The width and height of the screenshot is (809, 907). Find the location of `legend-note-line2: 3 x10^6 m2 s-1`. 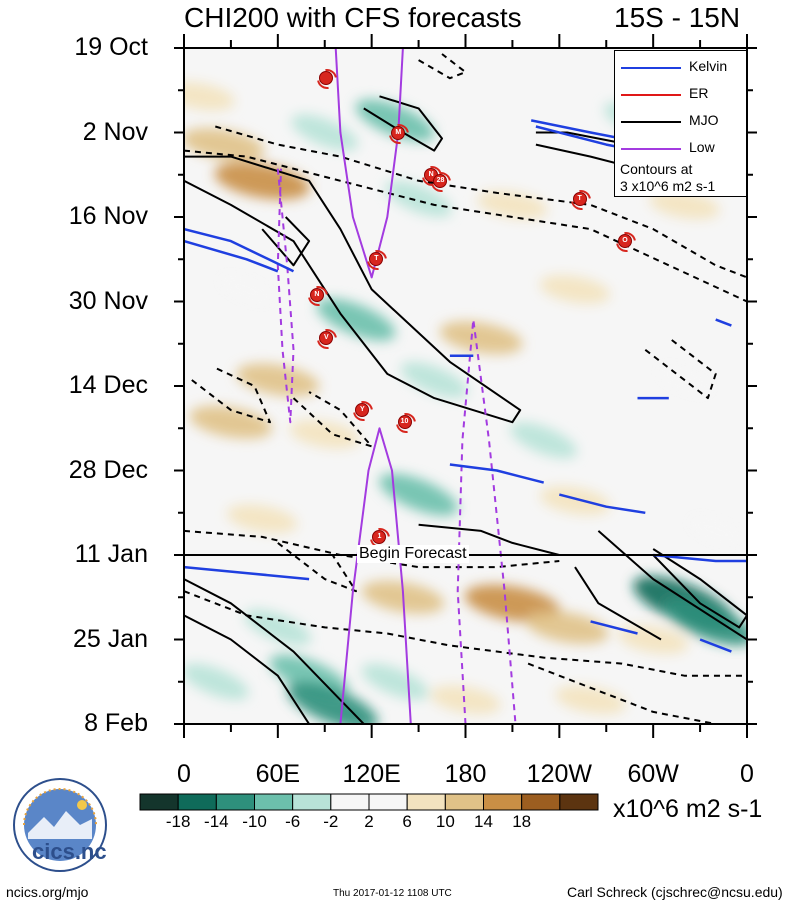

legend-note-line2: 3 x10^6 m2 s-1 is located at coordinates (668, 186).